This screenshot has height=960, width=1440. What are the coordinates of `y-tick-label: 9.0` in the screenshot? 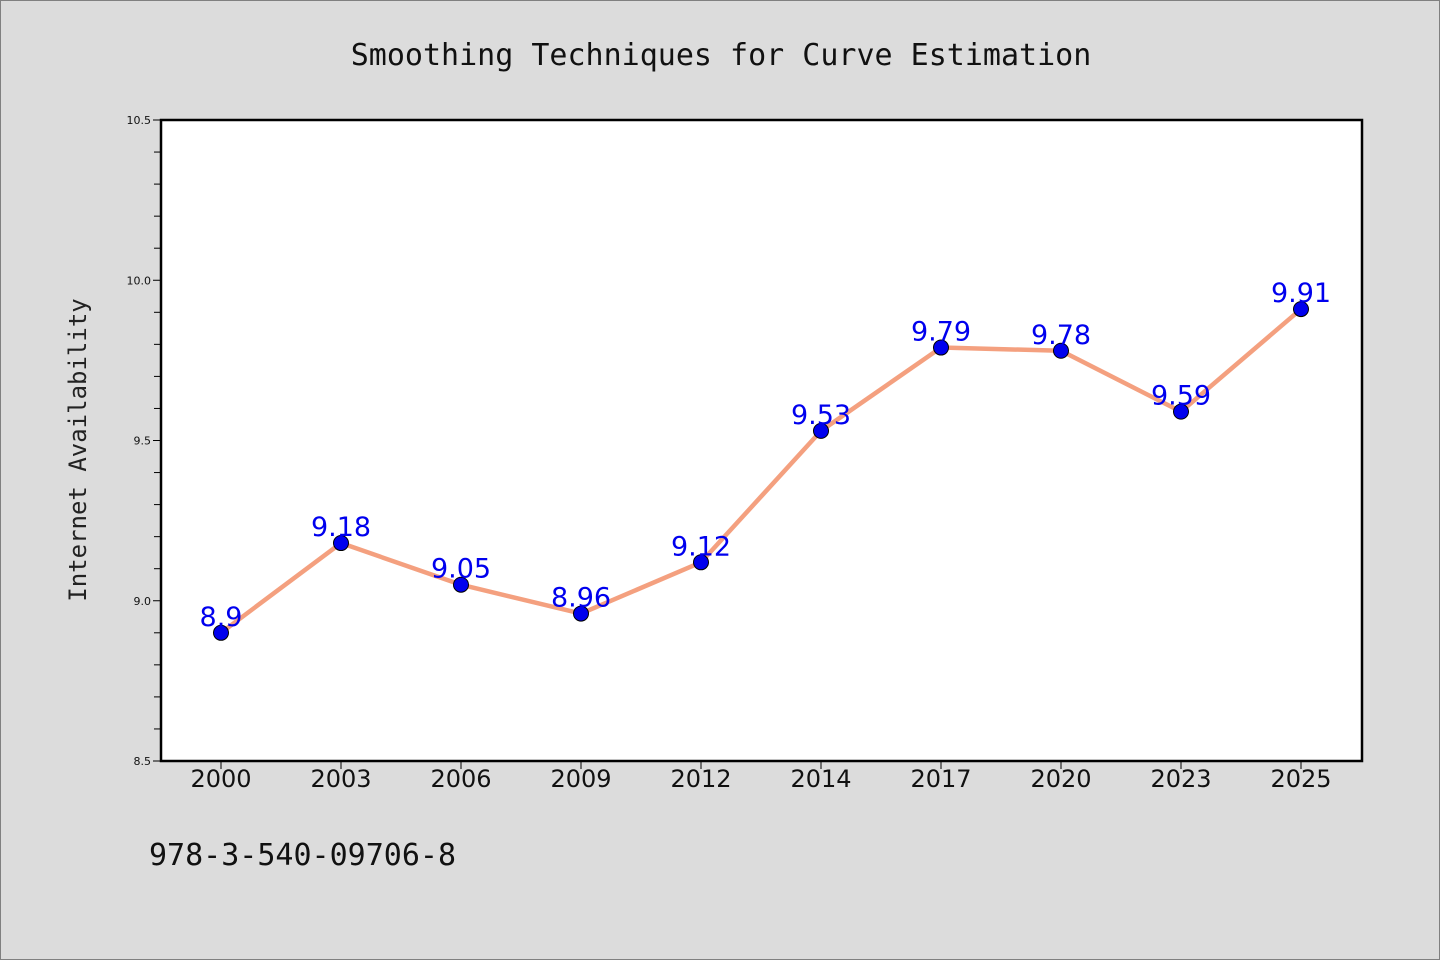 It's located at (143, 601).